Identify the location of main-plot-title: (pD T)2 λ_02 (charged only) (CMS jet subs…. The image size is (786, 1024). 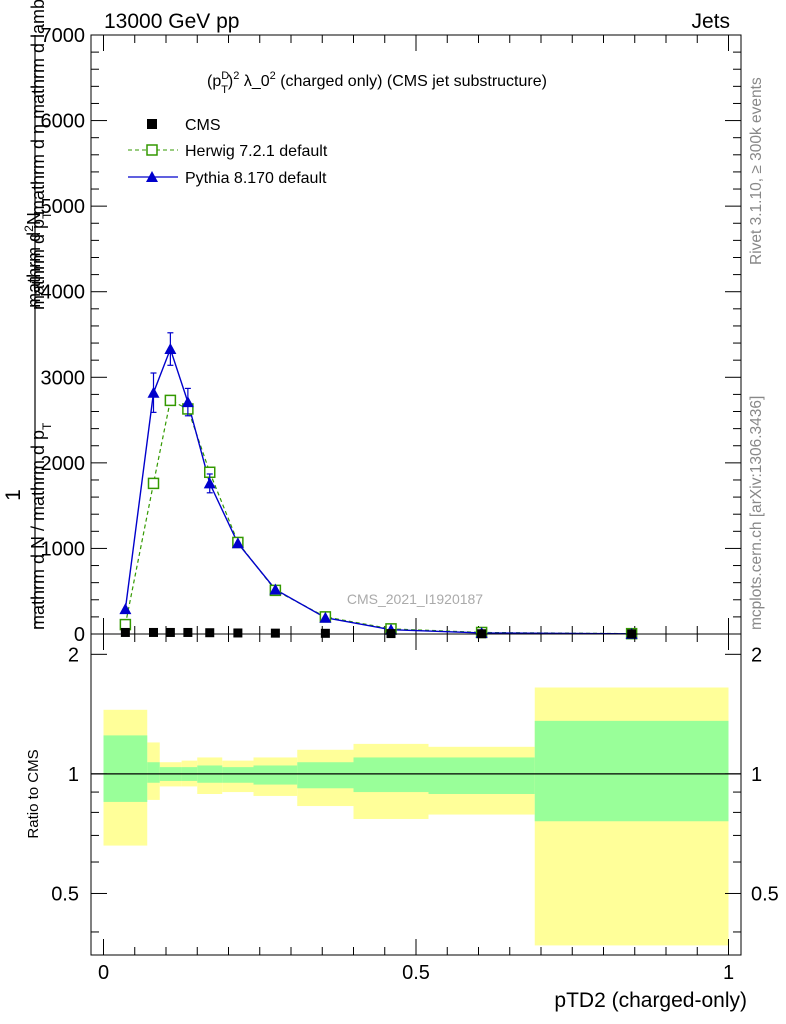
(377, 83).